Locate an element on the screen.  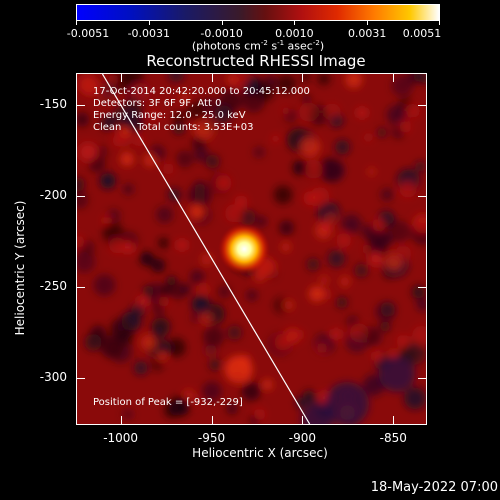
x-tick-label: -1000 is located at coordinates (121, 438).